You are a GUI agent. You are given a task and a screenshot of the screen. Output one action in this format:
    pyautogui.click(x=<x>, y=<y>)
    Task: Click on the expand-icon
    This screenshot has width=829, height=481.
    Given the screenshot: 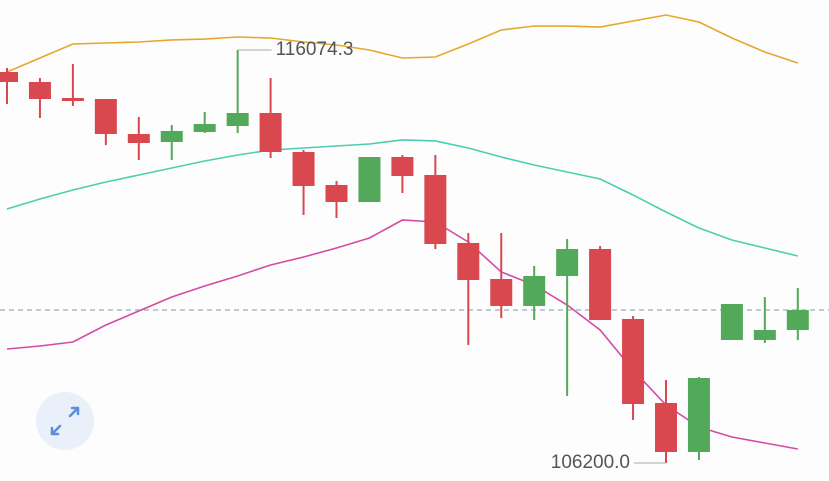 What is the action you would take?
    pyautogui.click(x=65, y=421)
    